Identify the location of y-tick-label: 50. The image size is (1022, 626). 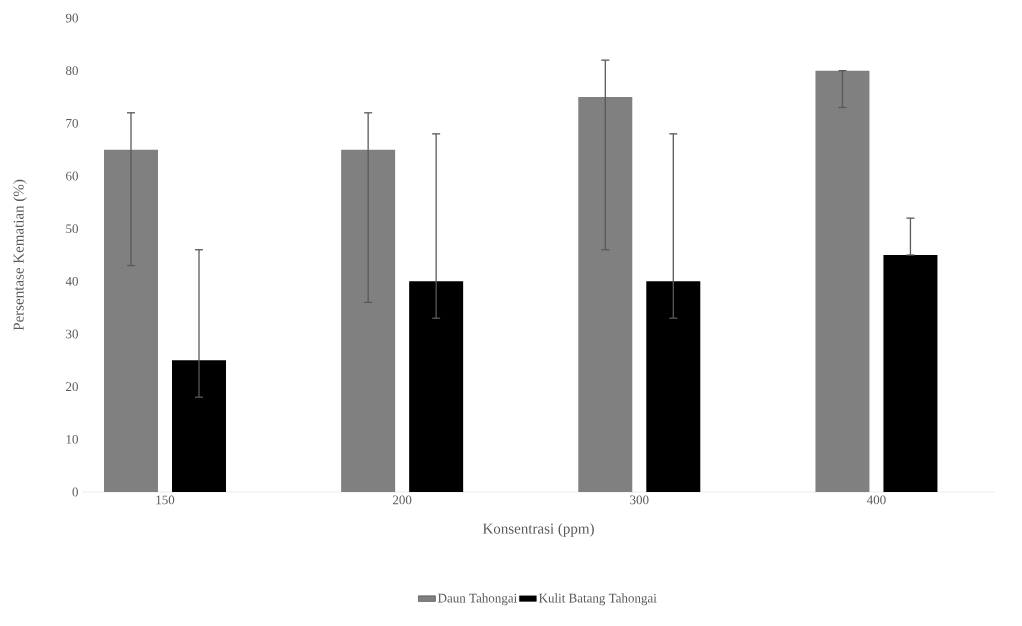
(72, 229).